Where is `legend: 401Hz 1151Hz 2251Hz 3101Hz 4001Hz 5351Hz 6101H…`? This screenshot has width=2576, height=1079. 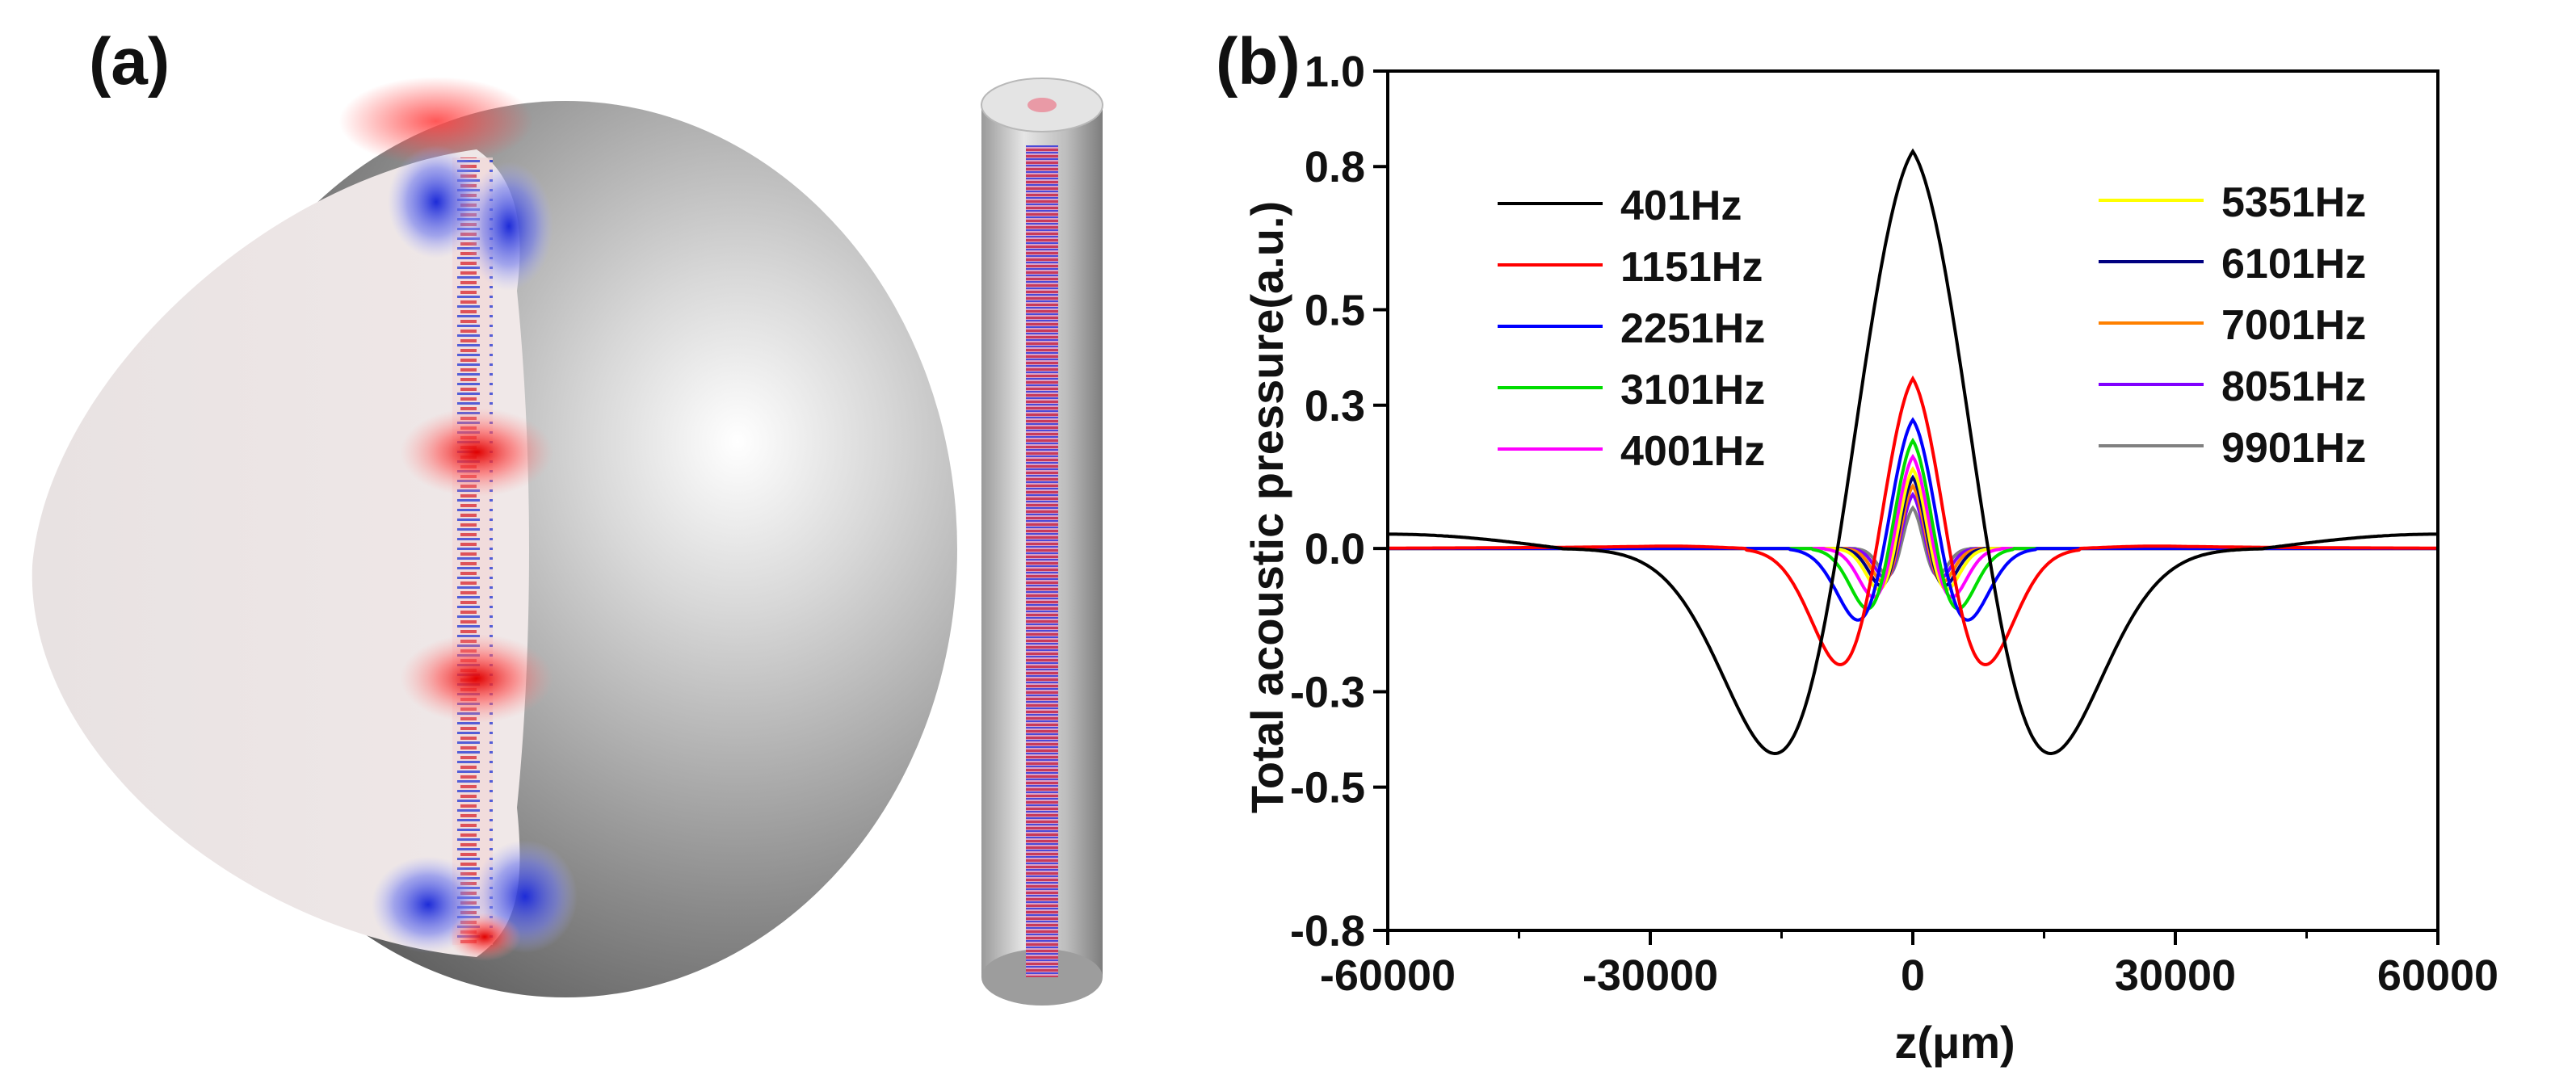
legend: 401Hz 1151Hz 2251Hz 3101Hz 4001Hz 5351Hz 6101H… is located at coordinates (1932, 327).